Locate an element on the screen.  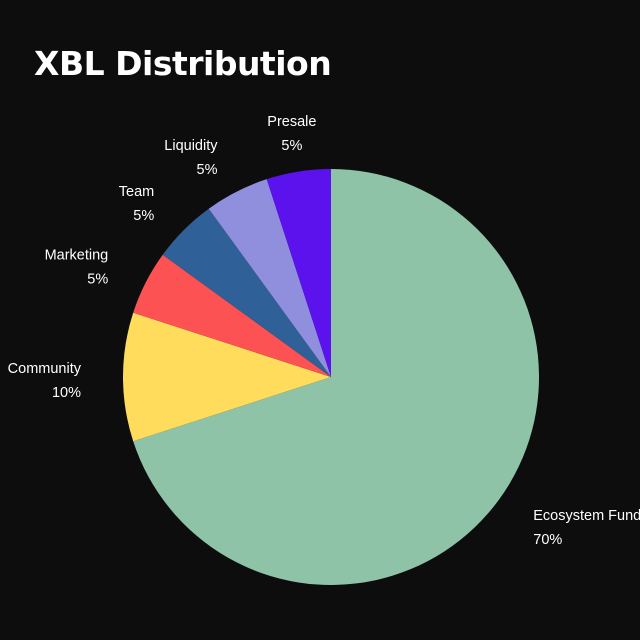
slice-label-presale: Presale is located at coordinates (291, 122).